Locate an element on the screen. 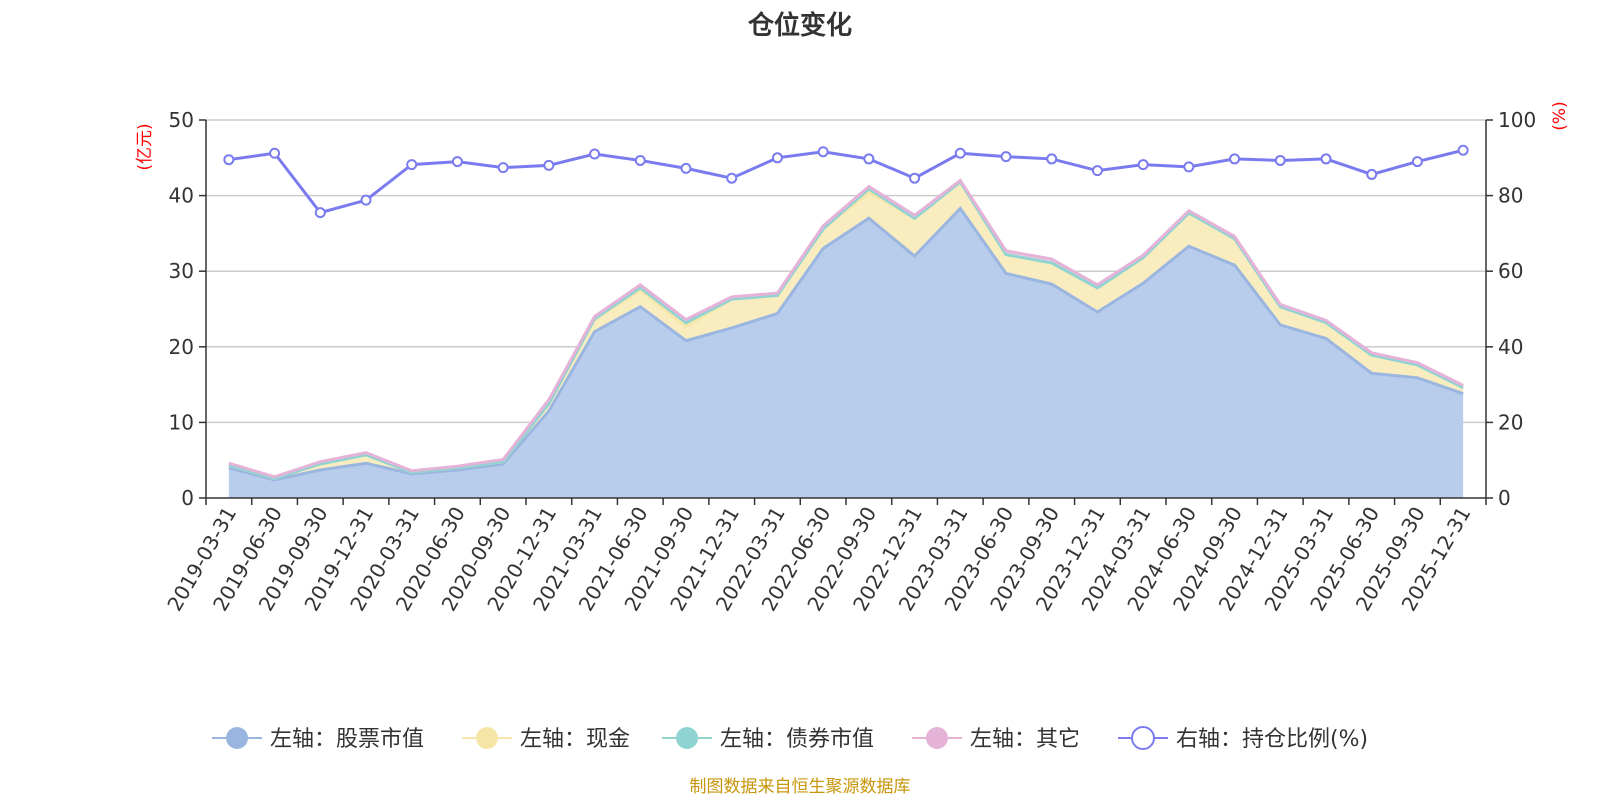 This screenshot has height=800, width=1600. legend-item: 左轴：其它 is located at coordinates (996, 739).